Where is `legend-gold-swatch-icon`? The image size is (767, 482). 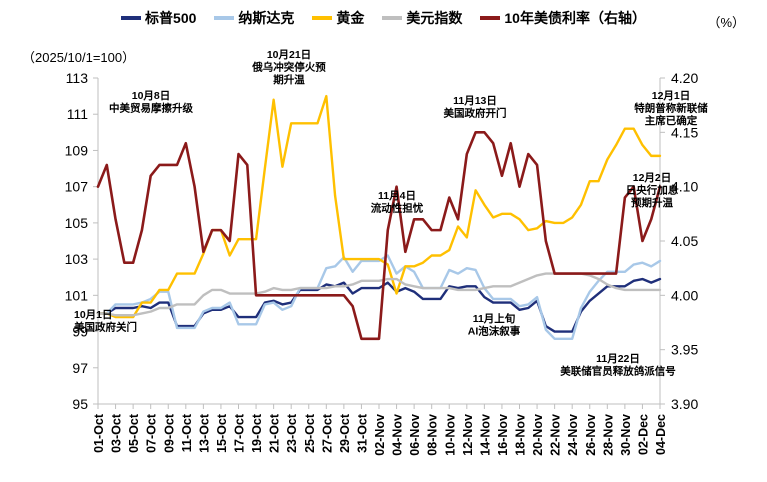 legend-gold-swatch-icon is located at coordinates (322, 18).